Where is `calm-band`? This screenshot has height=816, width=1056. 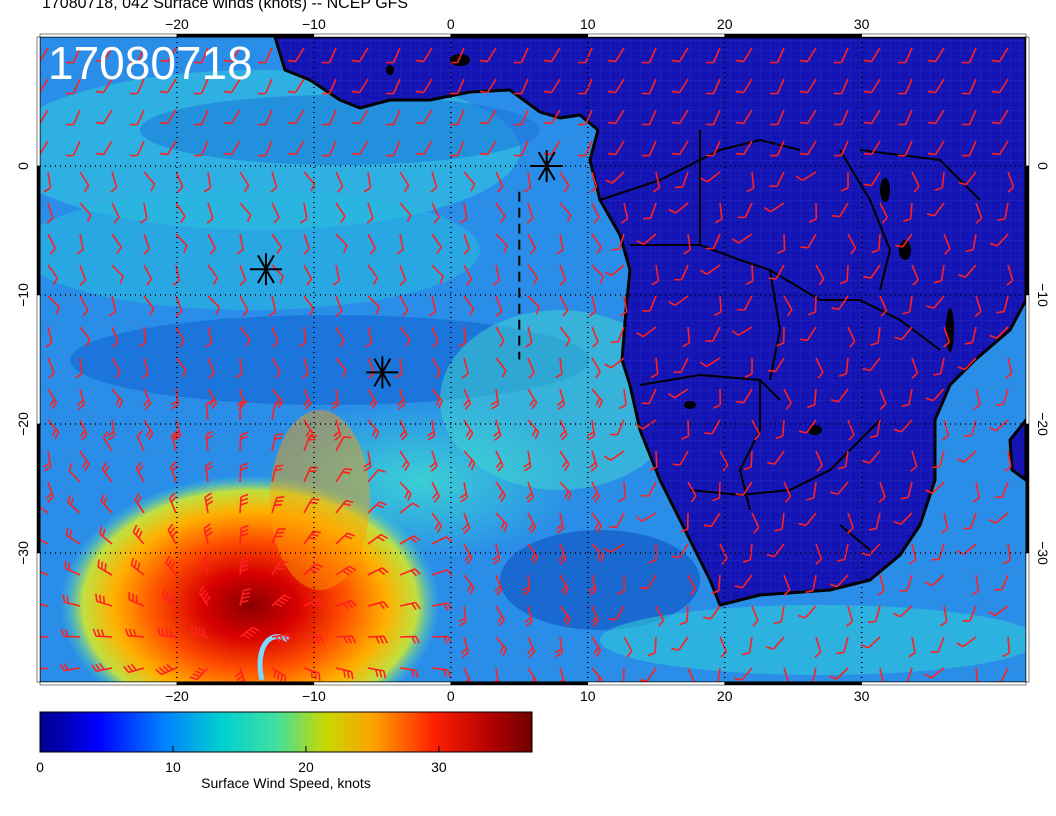
calm-band is located at coordinates (340, 130).